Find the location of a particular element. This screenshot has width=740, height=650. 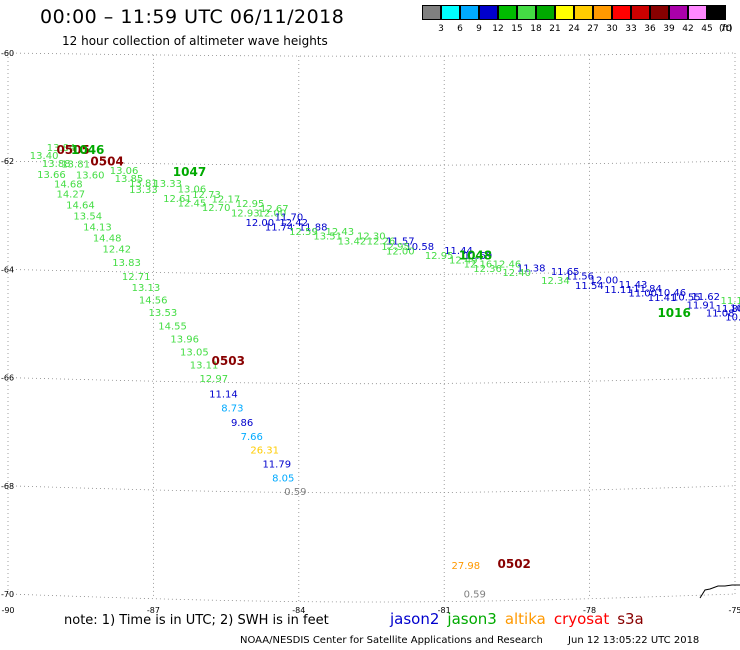

swh-value: 14.27 is located at coordinates (70, 194).